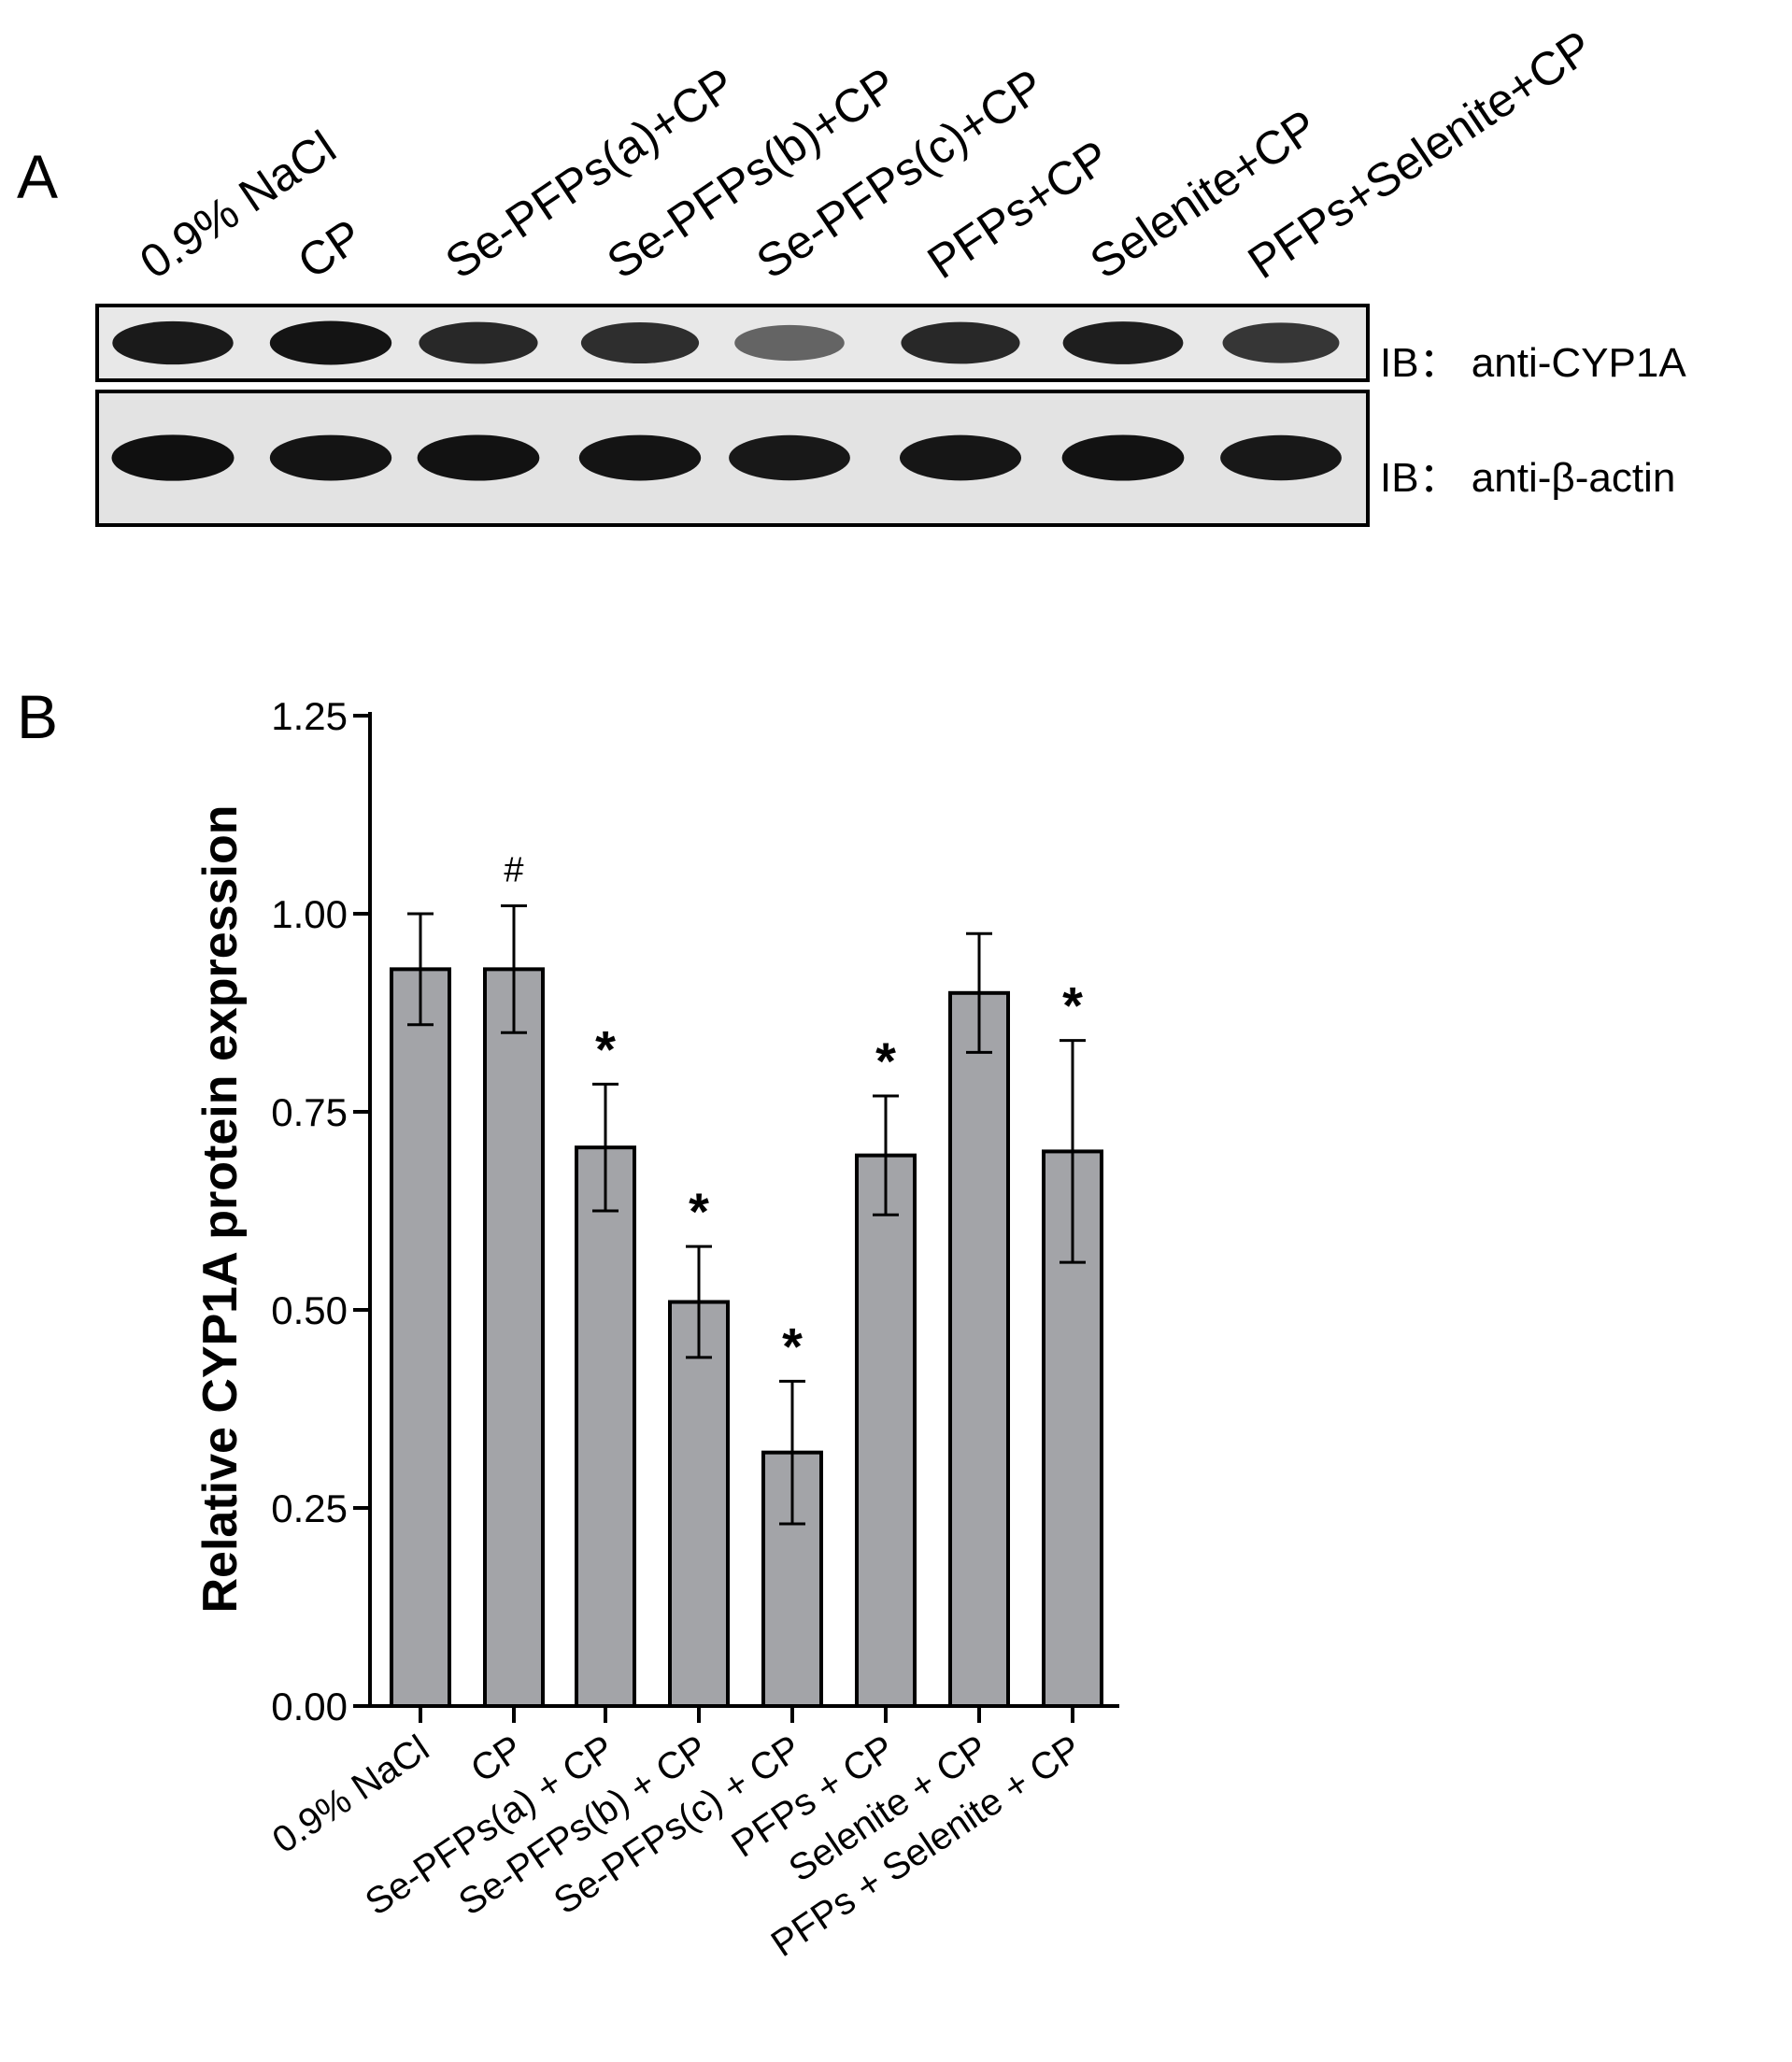 This screenshot has height=2062, width=1792. Describe the element at coordinates (590, 173) in the screenshot. I see `lane-label-se-pfps-a-cp: Se-PFPs(a)+CP` at that location.